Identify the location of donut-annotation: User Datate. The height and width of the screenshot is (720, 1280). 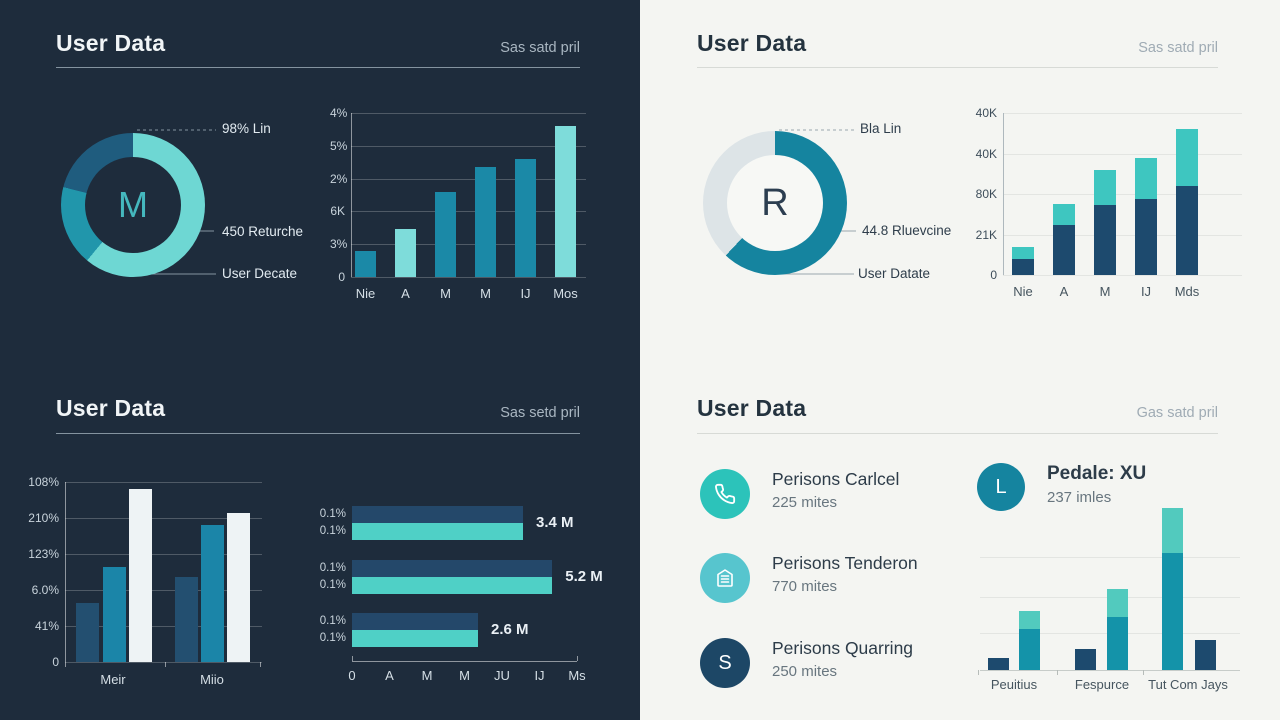
(894, 273).